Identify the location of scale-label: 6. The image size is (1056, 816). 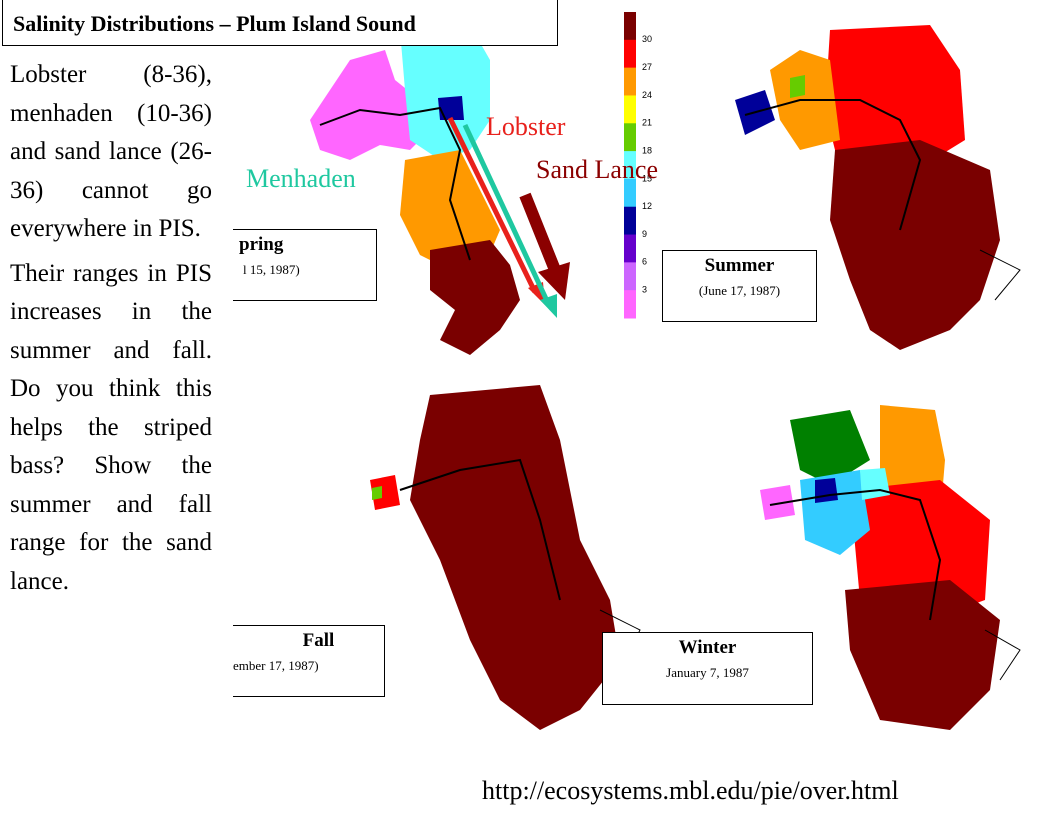
(644, 262).